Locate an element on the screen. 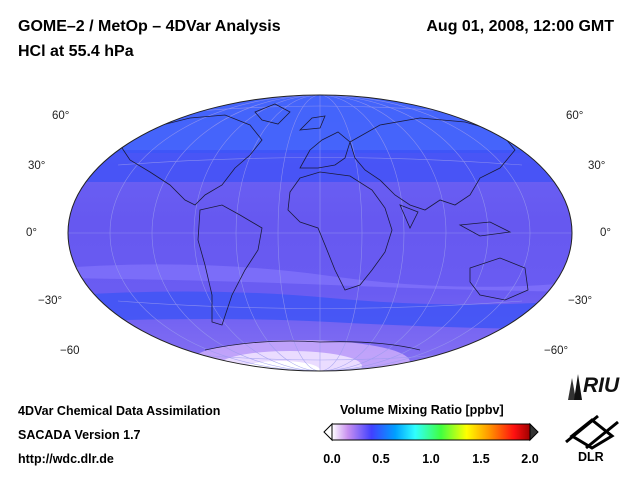 This screenshot has width=640, height=480. footer-line-1: 4DVar Chemical Data Assimilation is located at coordinates (119, 411).